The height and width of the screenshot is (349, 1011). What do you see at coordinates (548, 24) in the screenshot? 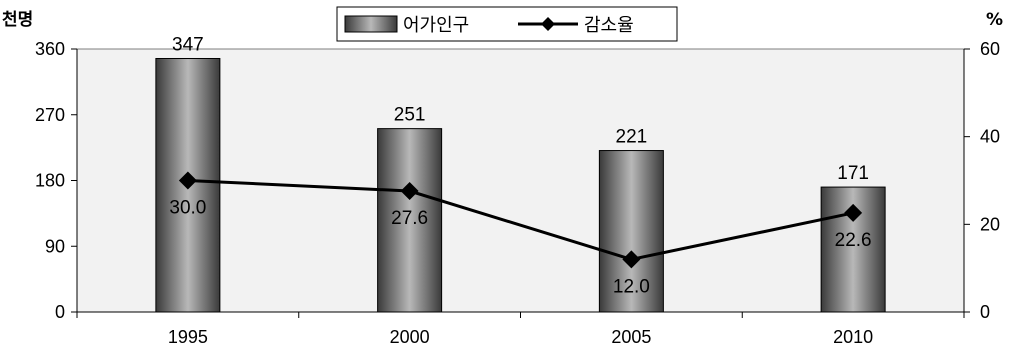
I see `legend-diamond-marker` at bounding box center [548, 24].